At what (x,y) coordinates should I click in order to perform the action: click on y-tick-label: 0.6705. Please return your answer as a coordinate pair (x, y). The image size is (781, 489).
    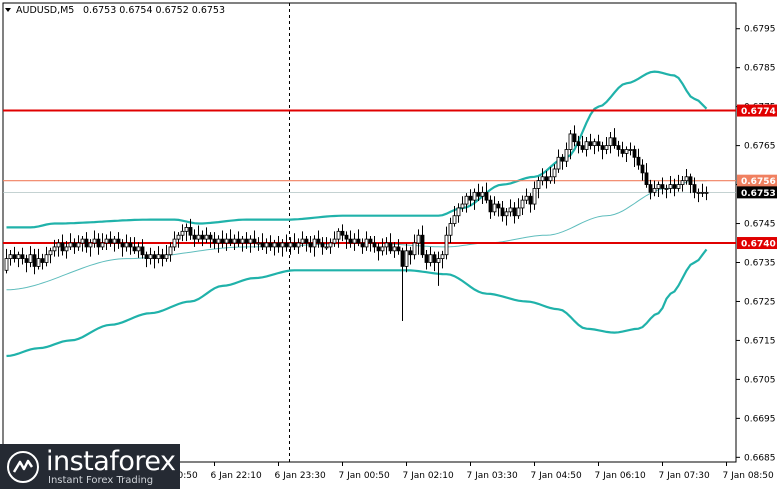
    Looking at the image, I should click on (760, 380).